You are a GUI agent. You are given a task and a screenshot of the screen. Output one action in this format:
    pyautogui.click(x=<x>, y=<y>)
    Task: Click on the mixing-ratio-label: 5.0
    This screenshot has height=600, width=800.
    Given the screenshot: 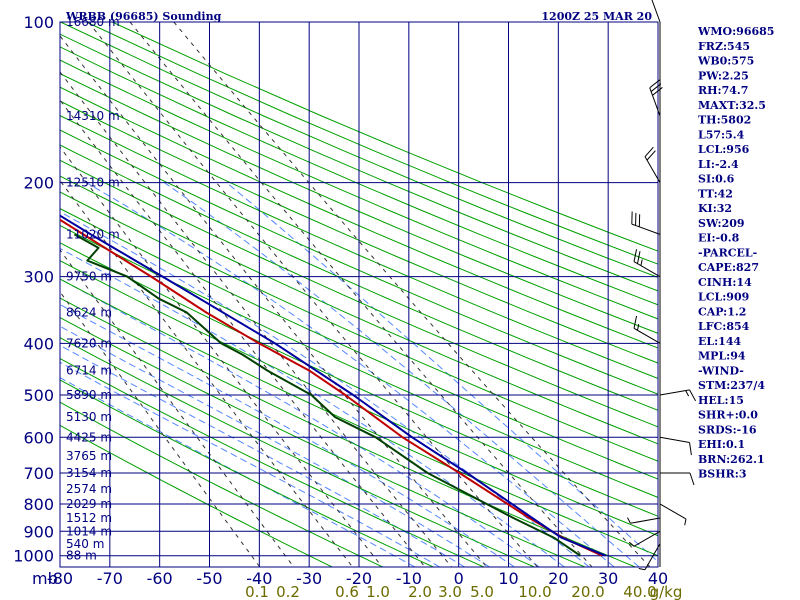 What is the action you would take?
    pyautogui.click(x=482, y=591)
    